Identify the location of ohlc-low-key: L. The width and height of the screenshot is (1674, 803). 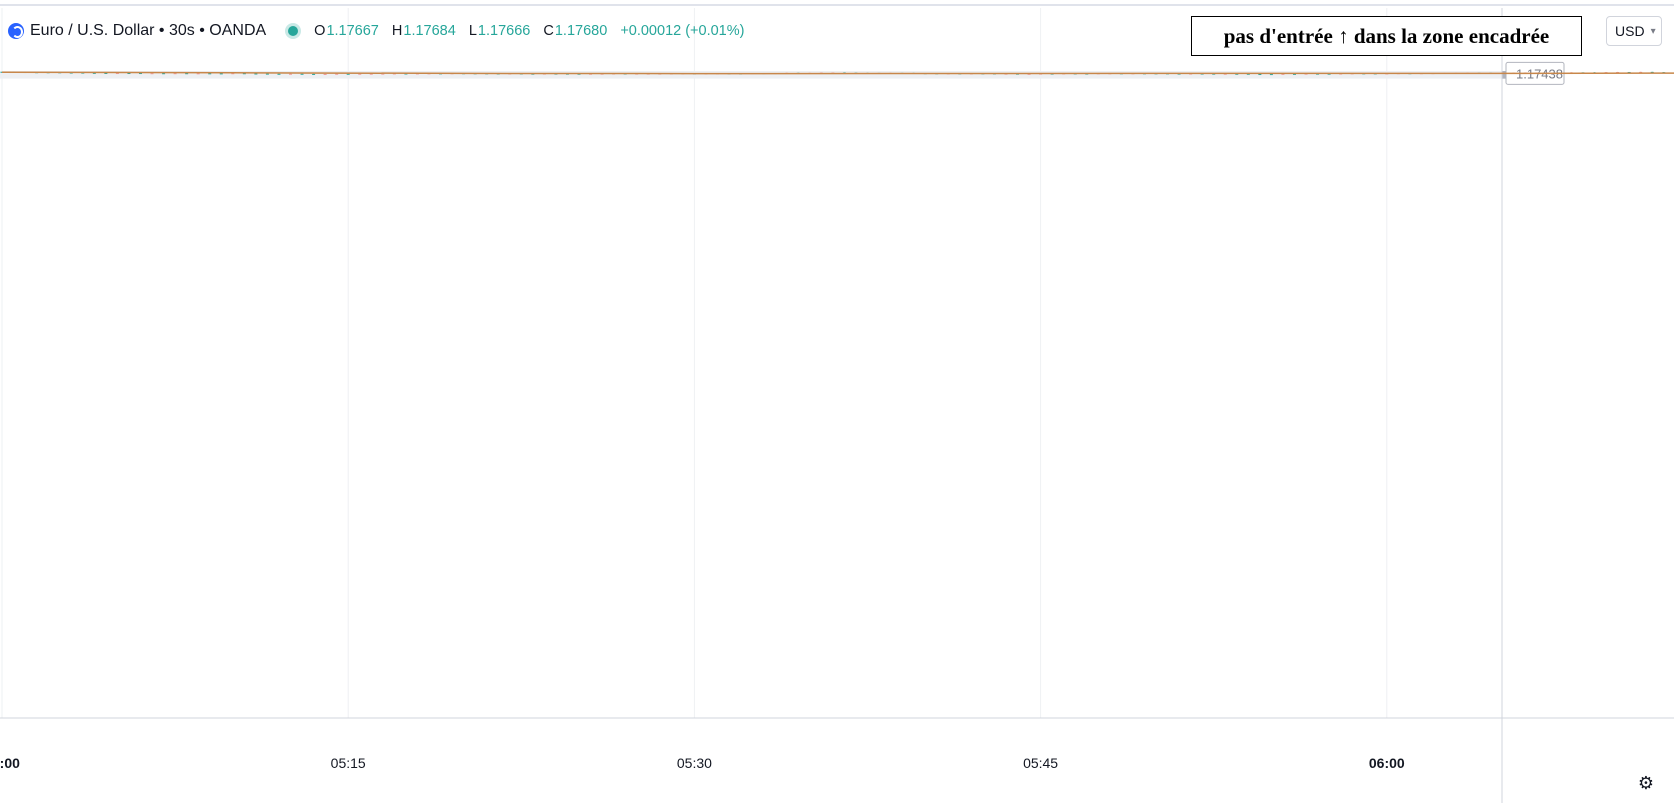
(472, 31).